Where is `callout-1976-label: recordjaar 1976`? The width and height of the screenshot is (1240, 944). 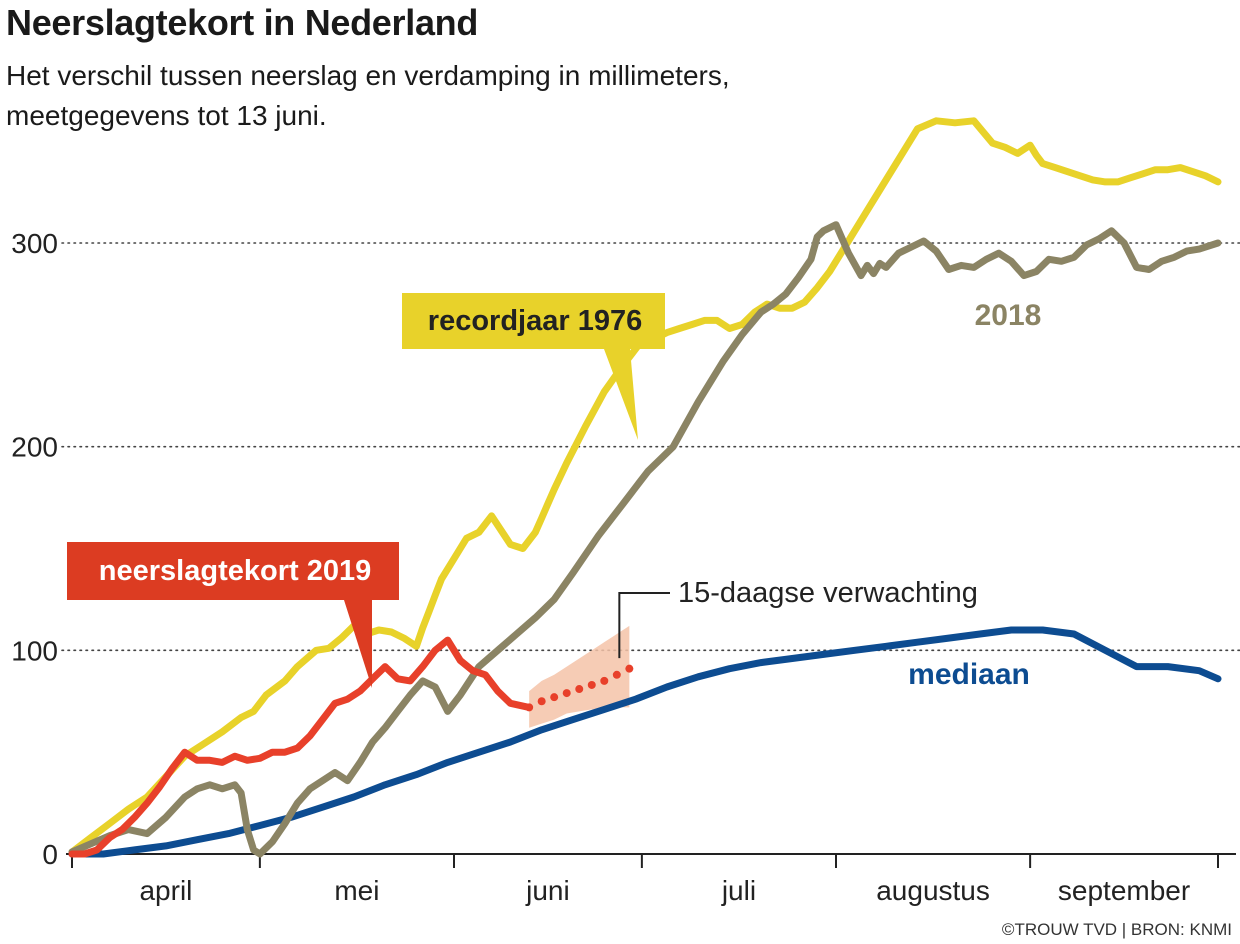 callout-1976-label: recordjaar 1976 is located at coordinates (535, 321).